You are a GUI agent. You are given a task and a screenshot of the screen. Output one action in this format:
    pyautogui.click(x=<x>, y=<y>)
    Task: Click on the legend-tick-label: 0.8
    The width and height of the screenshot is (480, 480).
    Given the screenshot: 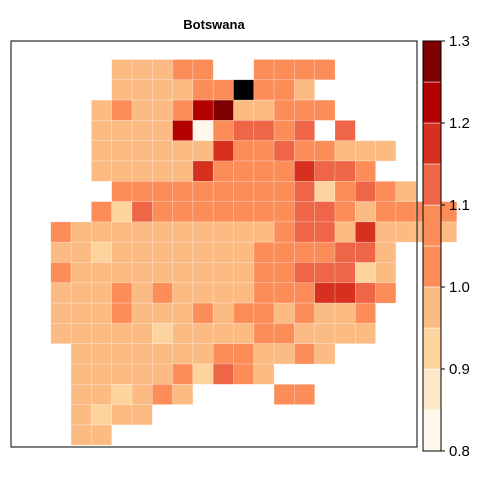 What is the action you would take?
    pyautogui.click(x=459, y=451)
    